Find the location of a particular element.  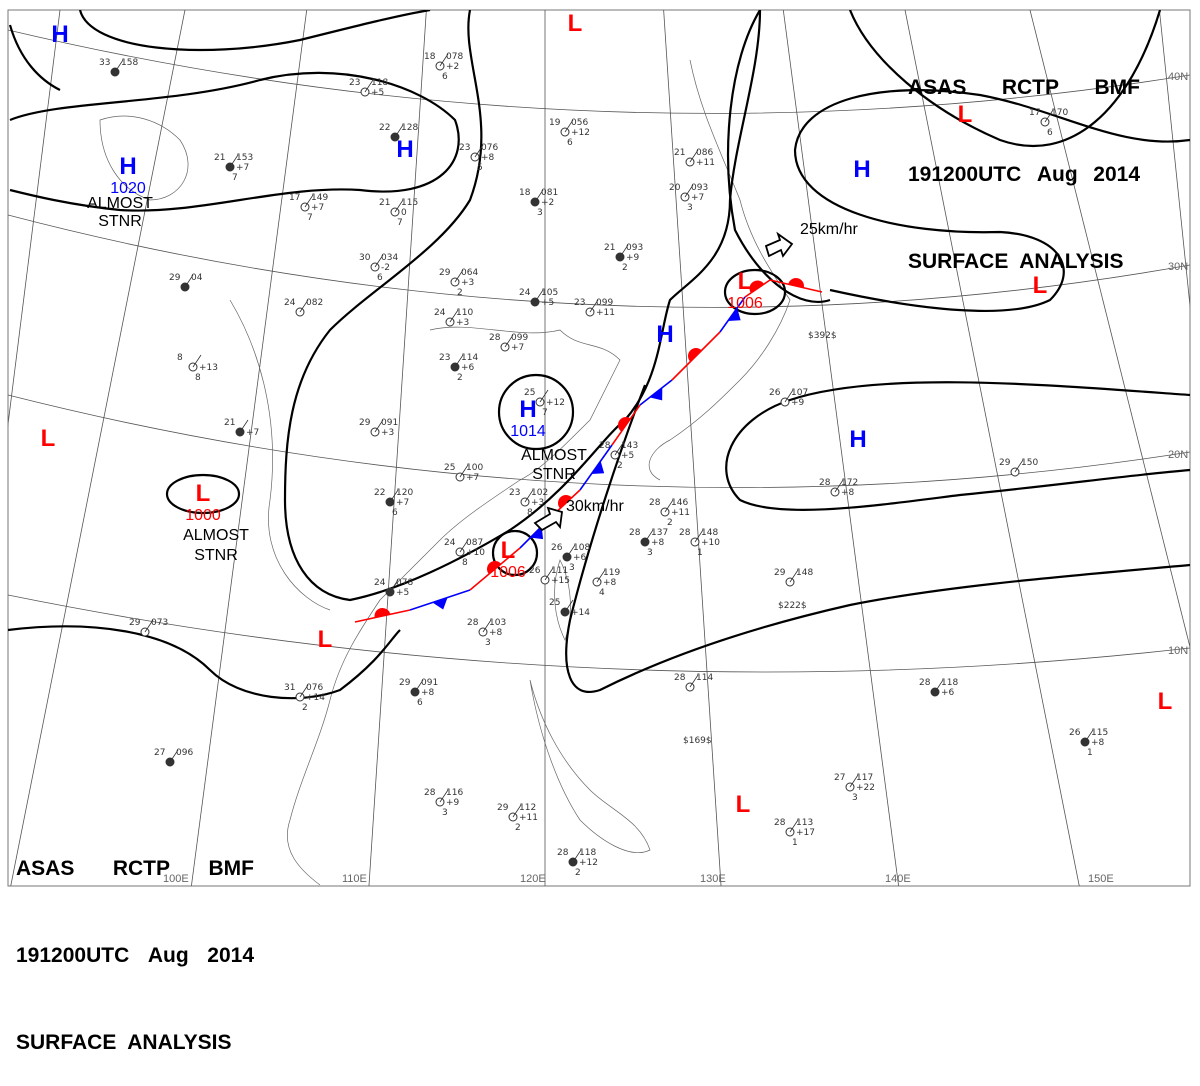

motion-speed-label: 30km/hr is located at coordinates (595, 506).